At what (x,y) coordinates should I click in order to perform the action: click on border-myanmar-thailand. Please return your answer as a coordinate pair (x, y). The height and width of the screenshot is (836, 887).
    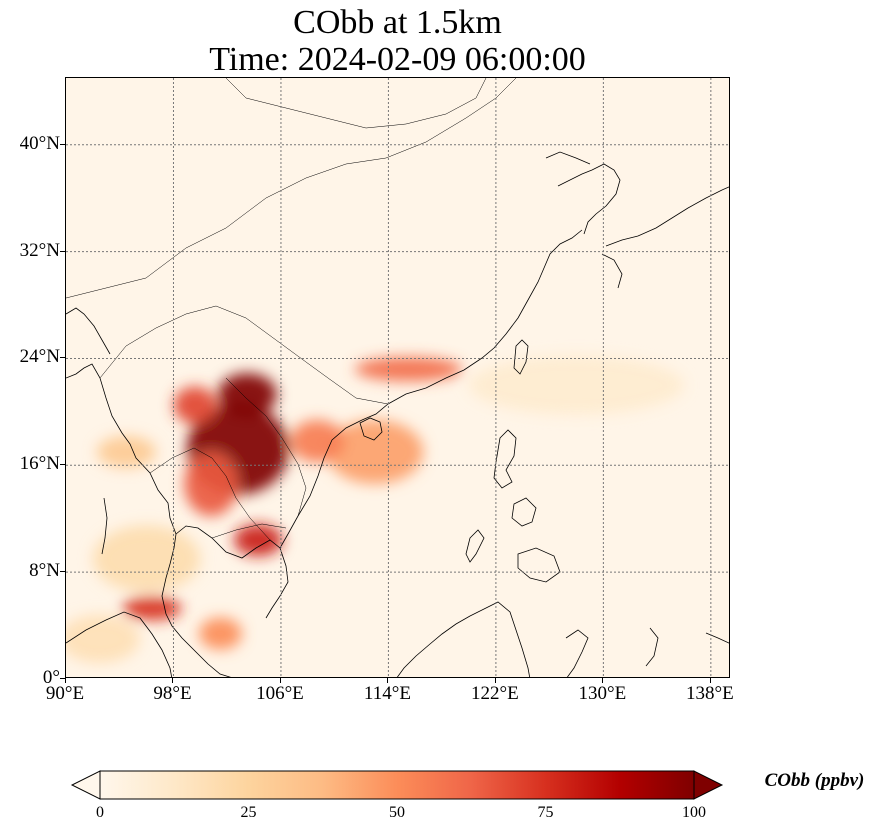
    Looking at the image, I should click on (210, 494).